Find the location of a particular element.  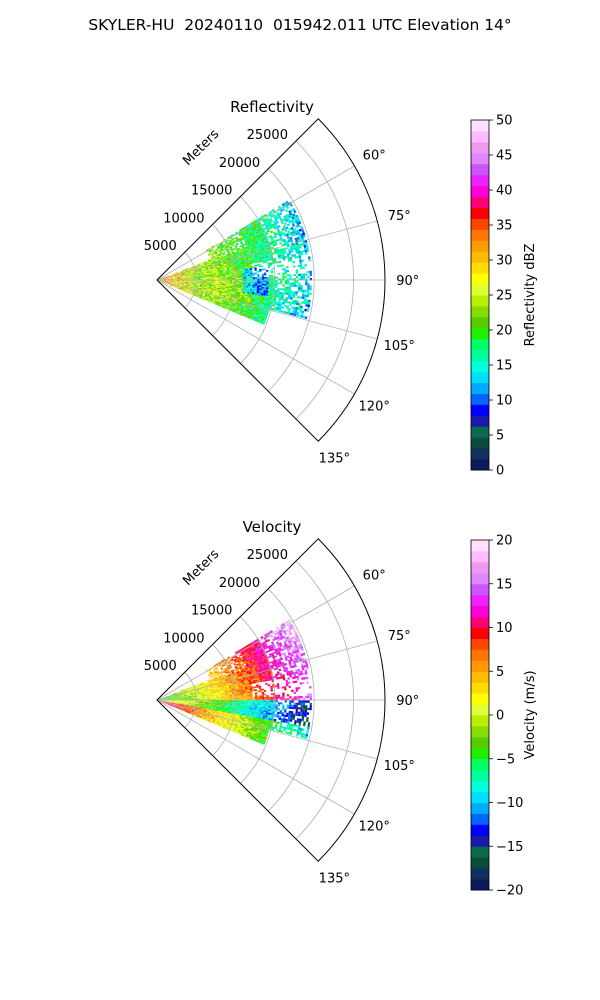

range-tick-label: 10000 is located at coordinates (183, 218).